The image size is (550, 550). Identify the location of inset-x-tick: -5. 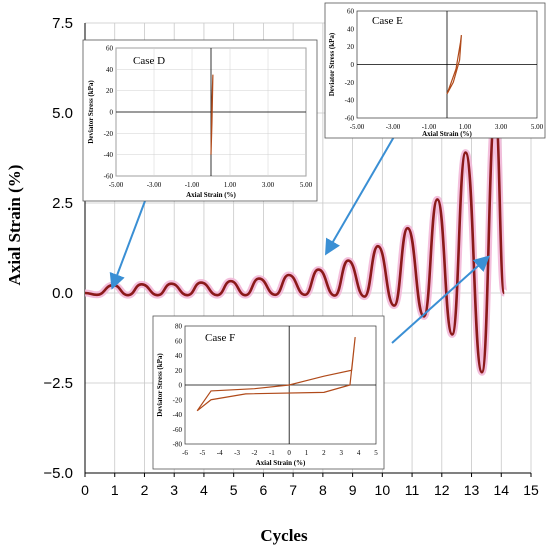
(202, 453).